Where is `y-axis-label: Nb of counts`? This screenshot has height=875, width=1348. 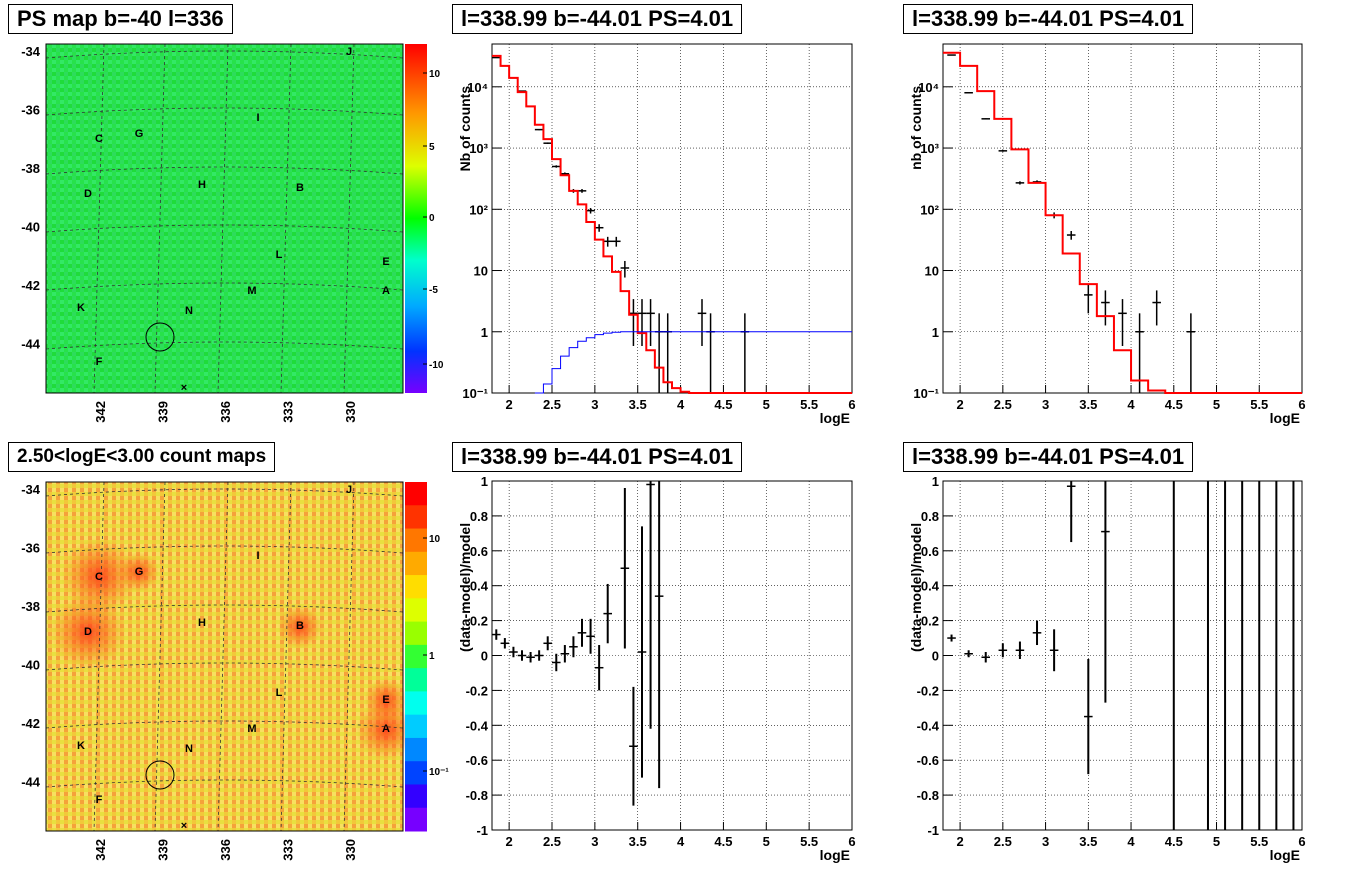 y-axis-label: Nb of counts is located at coordinates (465, 129).